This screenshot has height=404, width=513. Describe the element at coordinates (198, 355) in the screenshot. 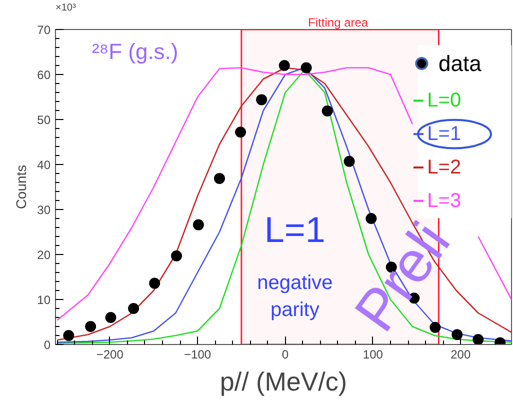

I see `x-tick-label: −100` at that location.